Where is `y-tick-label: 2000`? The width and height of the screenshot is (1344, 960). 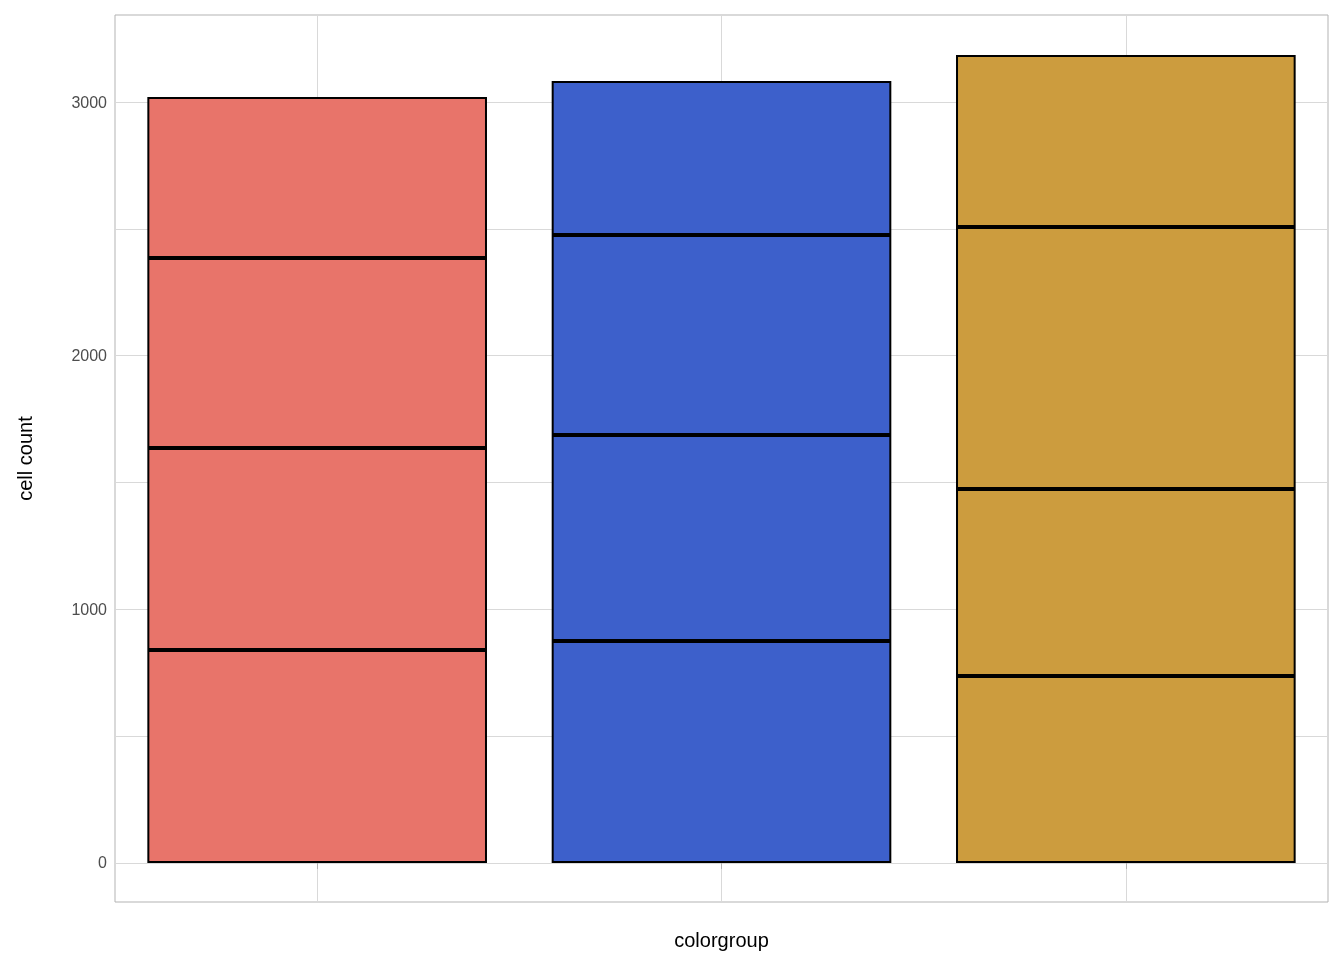 y-tick-label: 2000 is located at coordinates (89, 356).